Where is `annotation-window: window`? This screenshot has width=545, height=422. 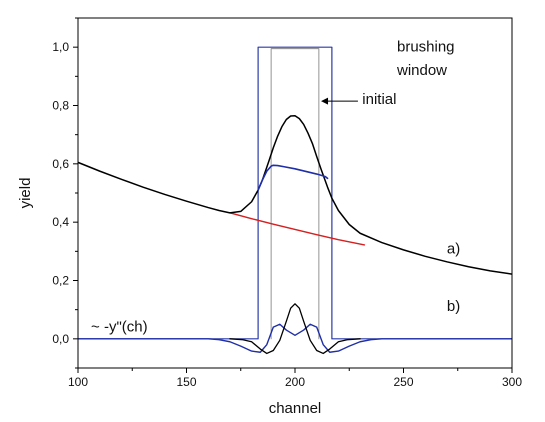
annotation-window: window is located at coordinates (421, 70).